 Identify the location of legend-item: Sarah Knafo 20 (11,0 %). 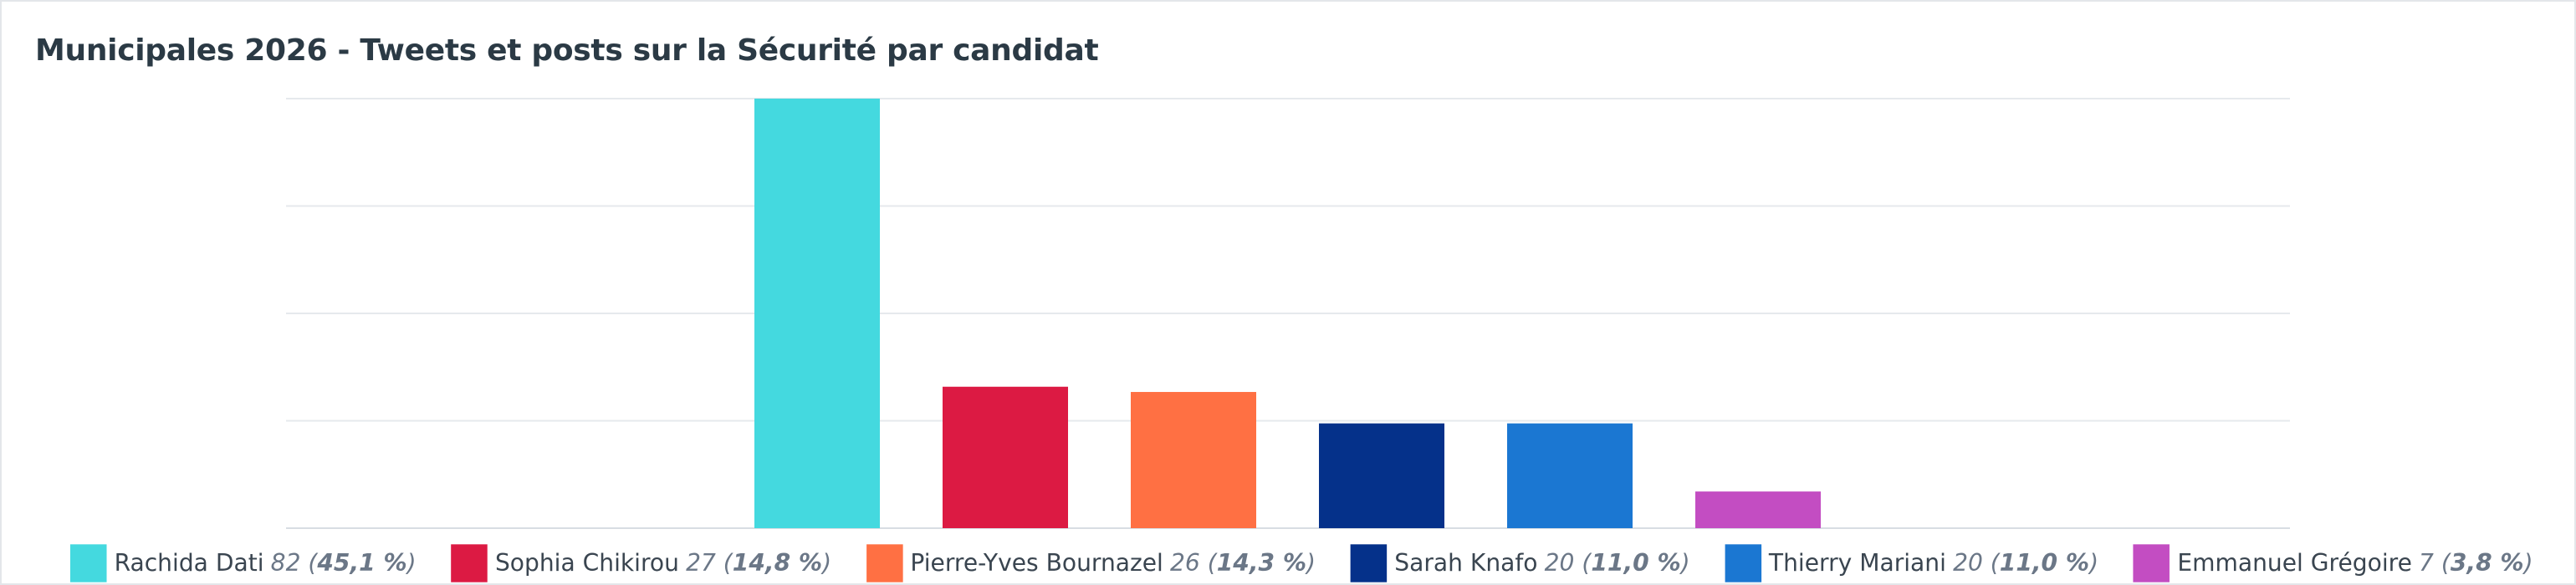
(1520, 563).